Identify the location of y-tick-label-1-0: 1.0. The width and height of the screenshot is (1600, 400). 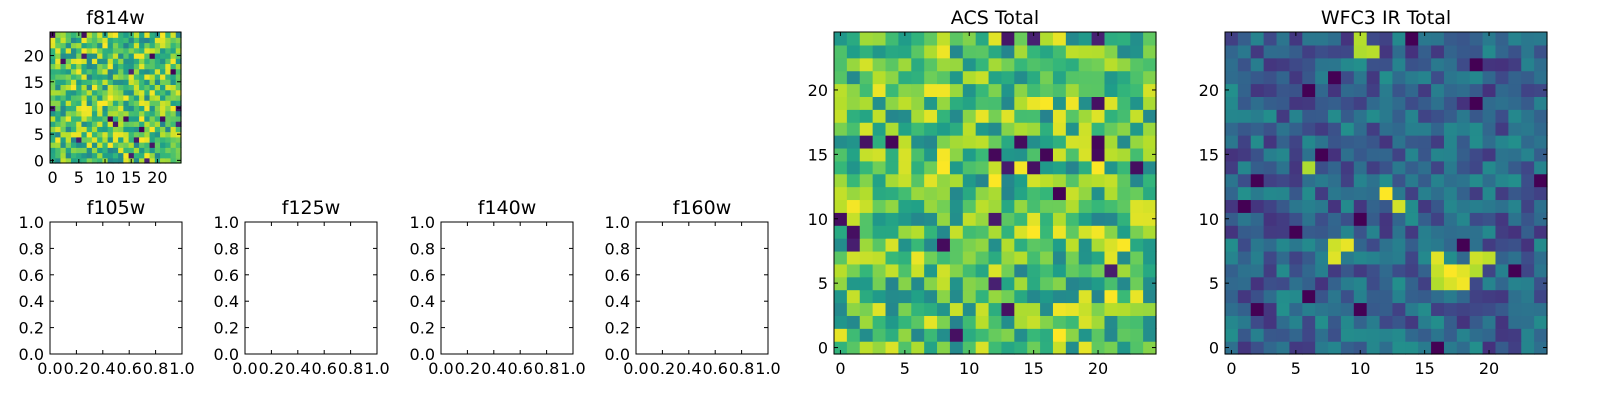
(31, 222).